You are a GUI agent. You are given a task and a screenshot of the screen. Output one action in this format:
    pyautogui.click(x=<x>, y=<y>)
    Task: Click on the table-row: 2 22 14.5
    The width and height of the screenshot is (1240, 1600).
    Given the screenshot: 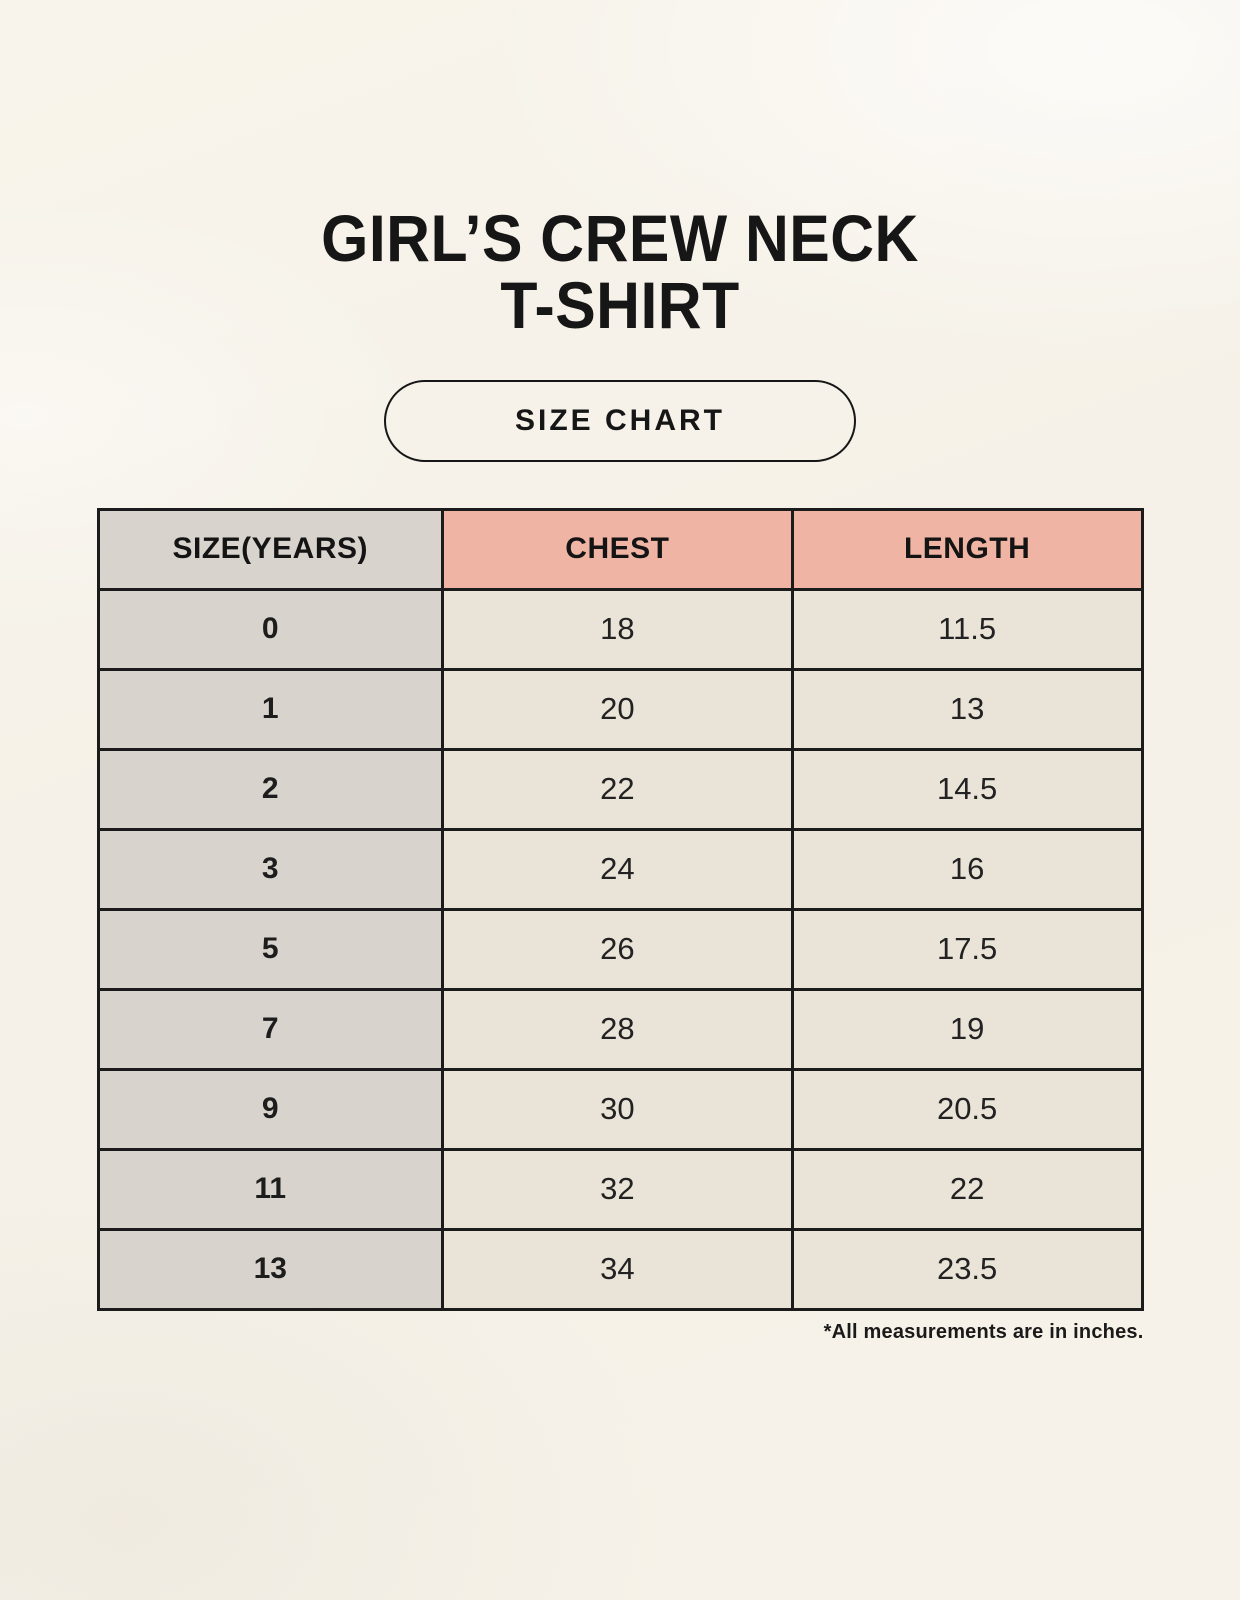 What is the action you would take?
    pyautogui.click(x=620, y=789)
    